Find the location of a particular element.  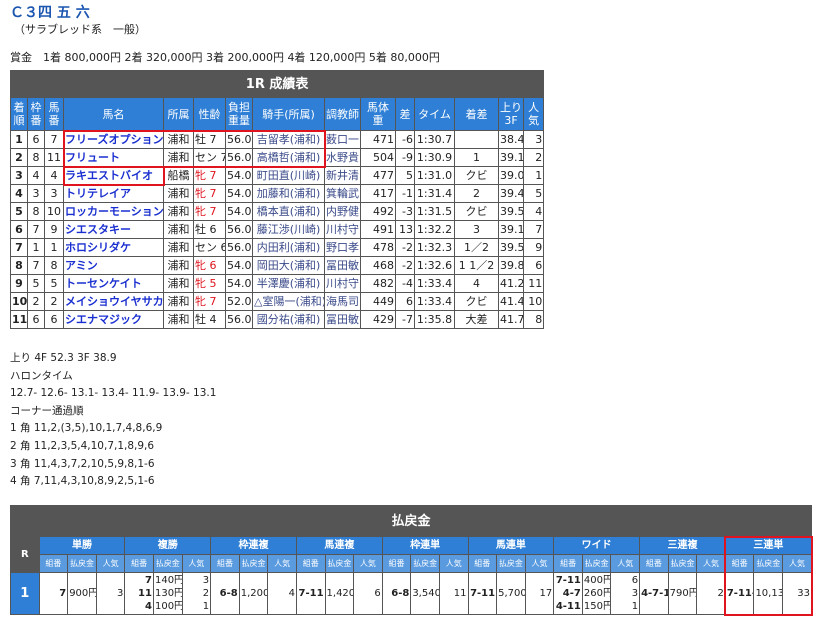

result-cell: 478 is located at coordinates (378, 247).